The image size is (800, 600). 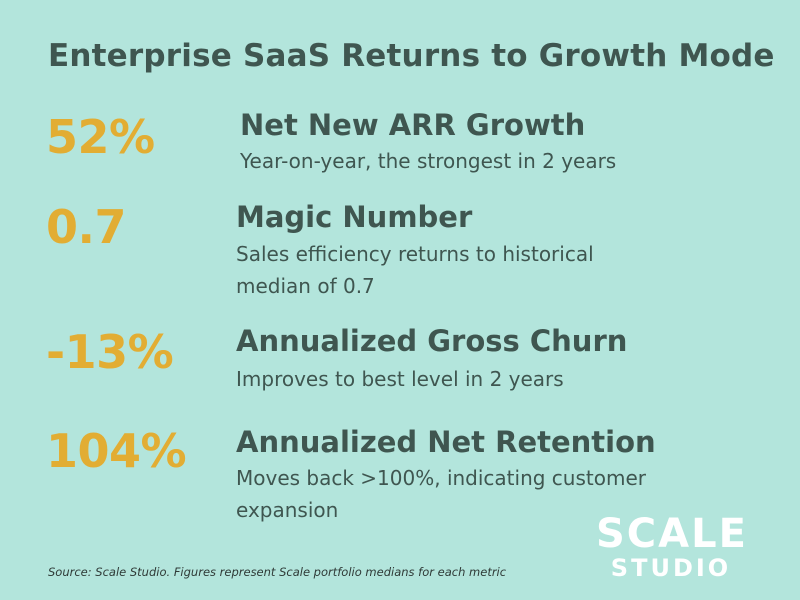 I want to click on metric-heading-gross-churn: Annualized Gross Churn, so click(x=432, y=341).